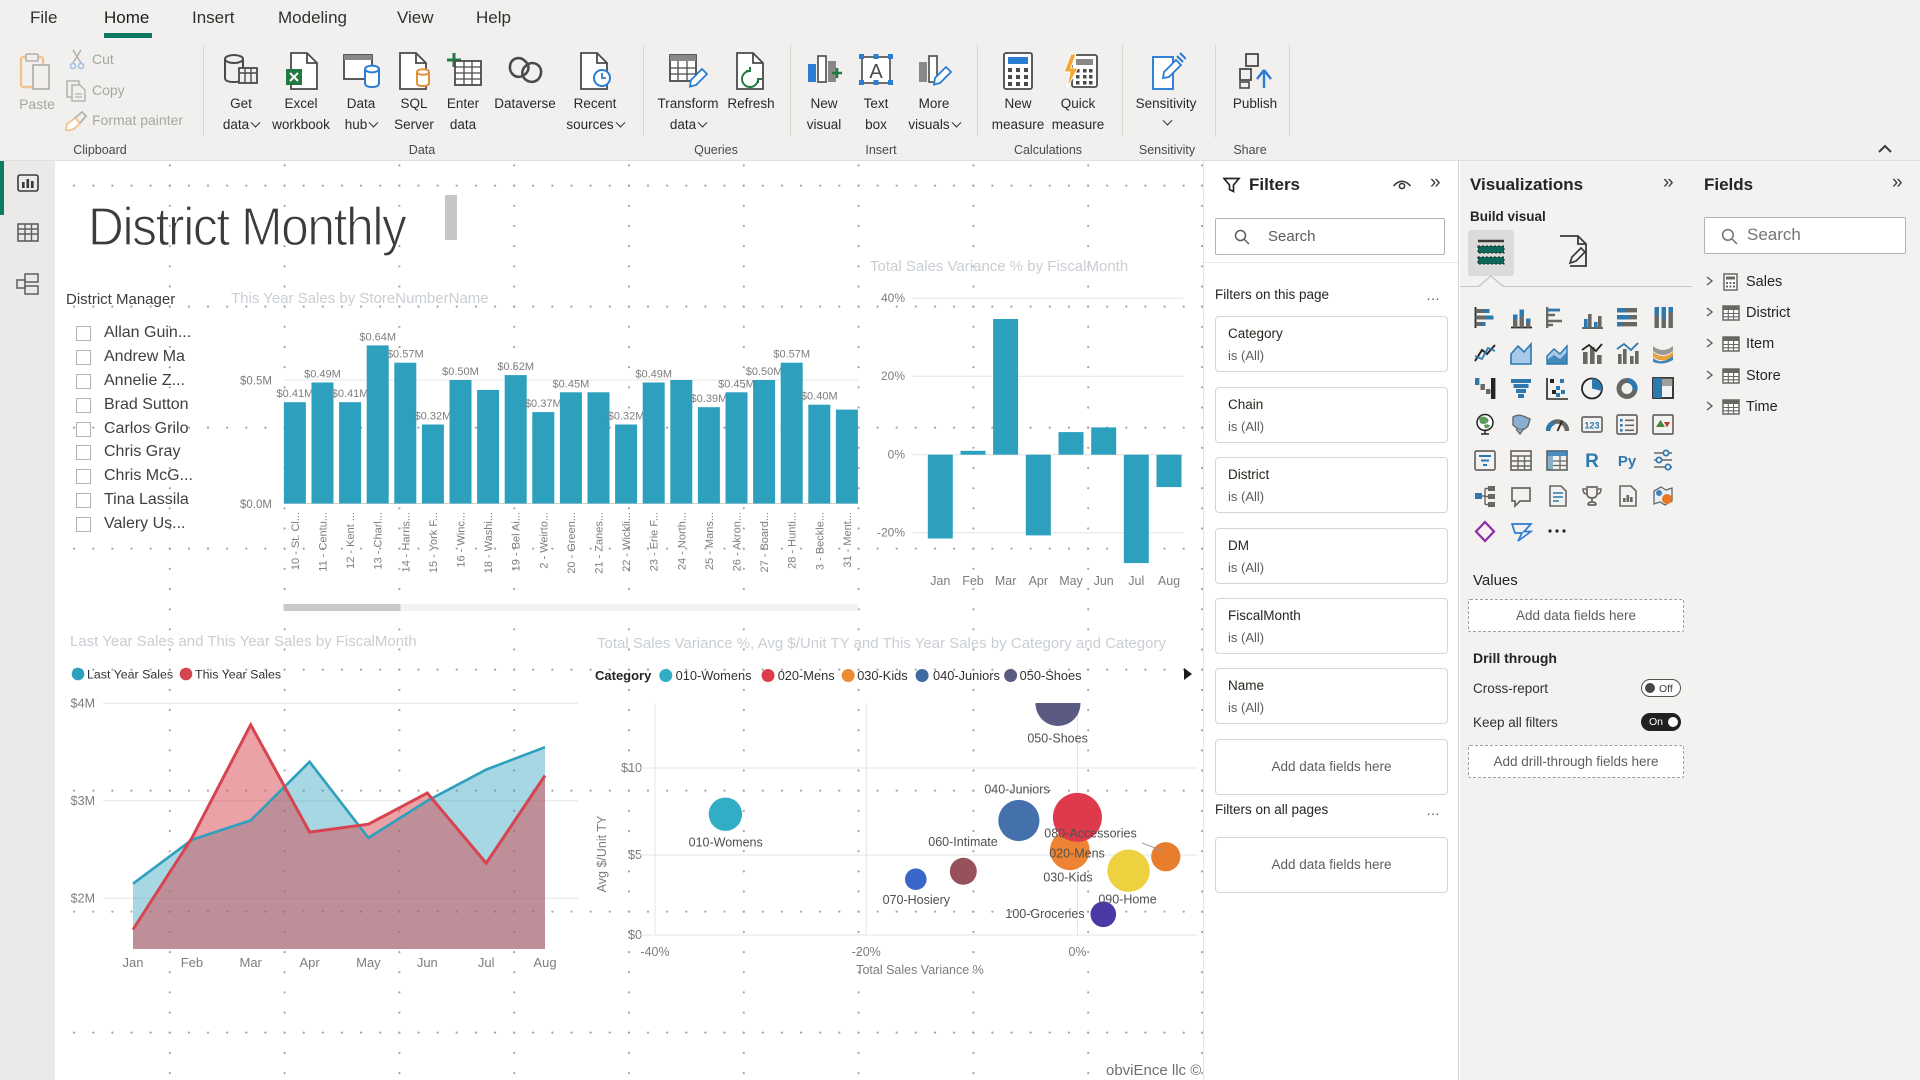 This screenshot has height=1080, width=1920. I want to click on svg-text: $0.0M, so click(256, 505).